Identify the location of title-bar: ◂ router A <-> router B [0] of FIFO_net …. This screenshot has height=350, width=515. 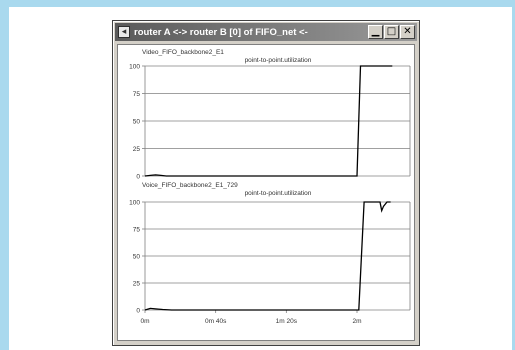
(266, 32).